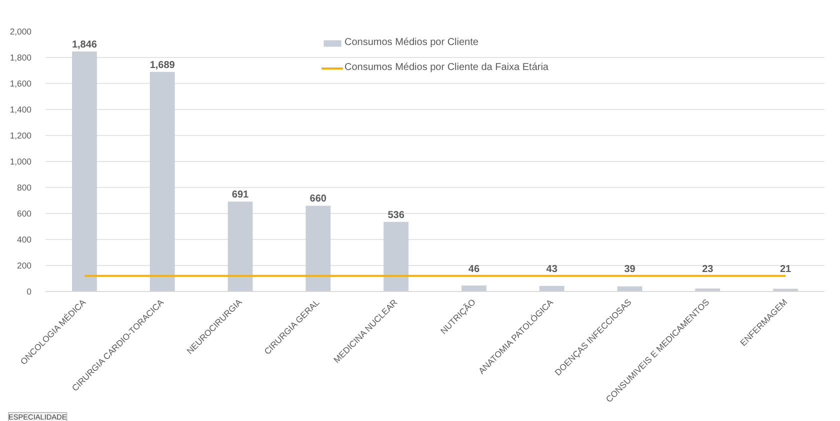 The width and height of the screenshot is (840, 421). What do you see at coordinates (163, 65) in the screenshot?
I see `data-label: 1,689` at bounding box center [163, 65].